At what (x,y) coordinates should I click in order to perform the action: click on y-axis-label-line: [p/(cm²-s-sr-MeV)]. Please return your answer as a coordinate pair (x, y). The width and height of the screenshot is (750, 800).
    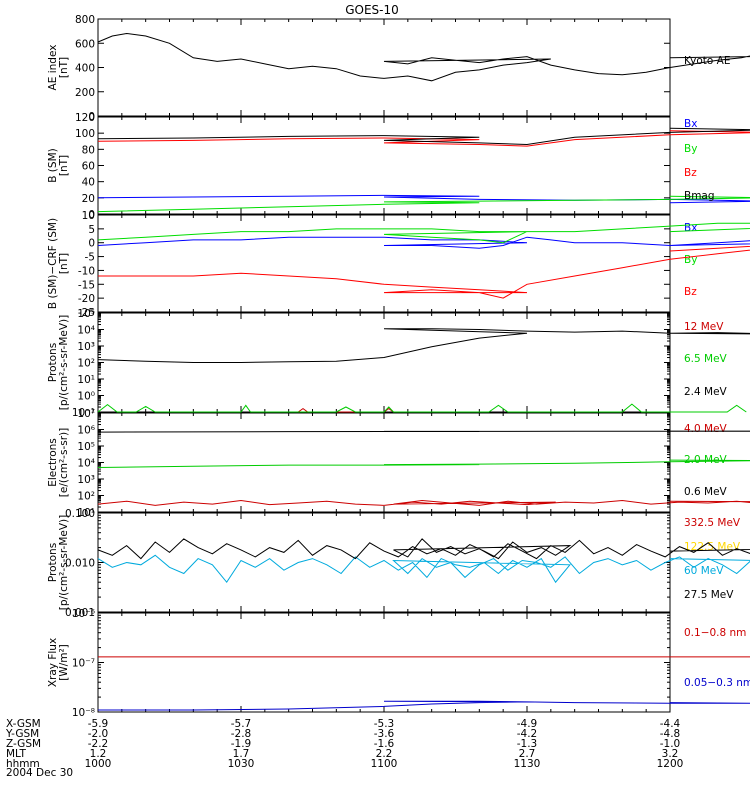
    Looking at the image, I should click on (64, 562).